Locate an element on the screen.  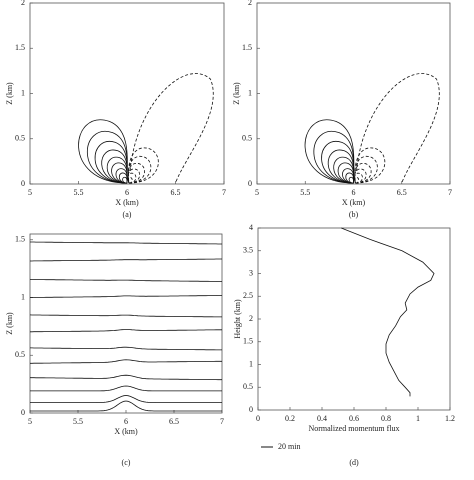
y-tick-label: 4 is located at coordinates (251, 227).